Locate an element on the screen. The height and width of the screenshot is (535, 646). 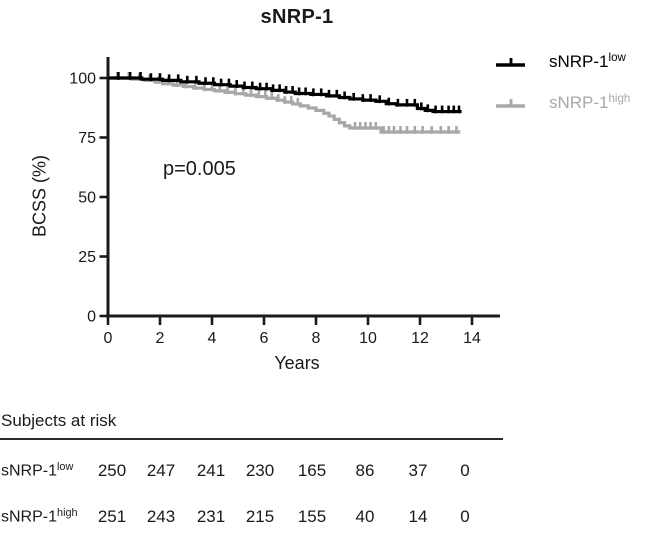
y-tick-label: 75 is located at coordinates (87, 138).